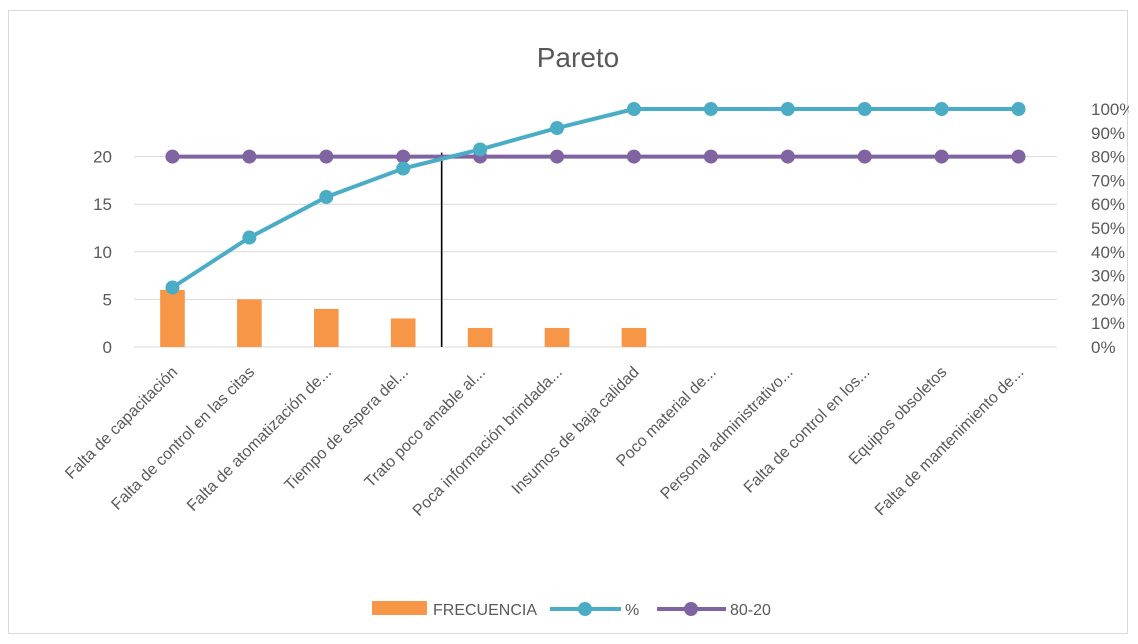 The width and height of the screenshot is (1138, 644). I want to click on x-category-label: Falta de control en las citas, so click(183, 439).